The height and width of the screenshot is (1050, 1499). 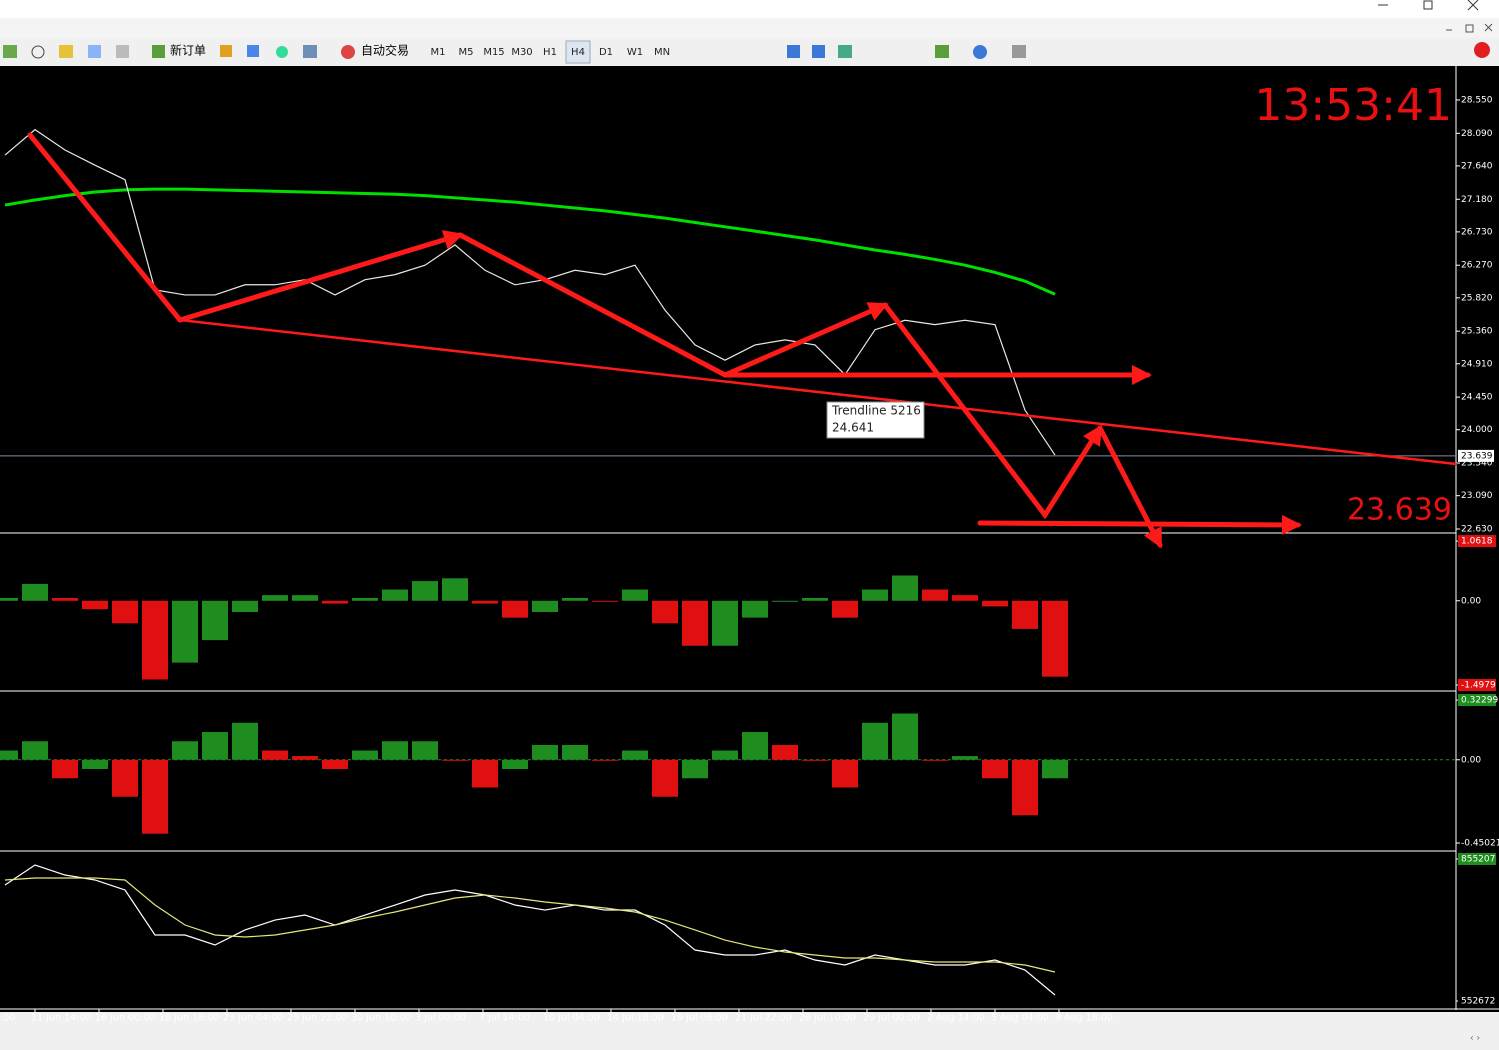 What do you see at coordinates (1428, 5) in the screenshot?
I see `window-controls` at bounding box center [1428, 5].